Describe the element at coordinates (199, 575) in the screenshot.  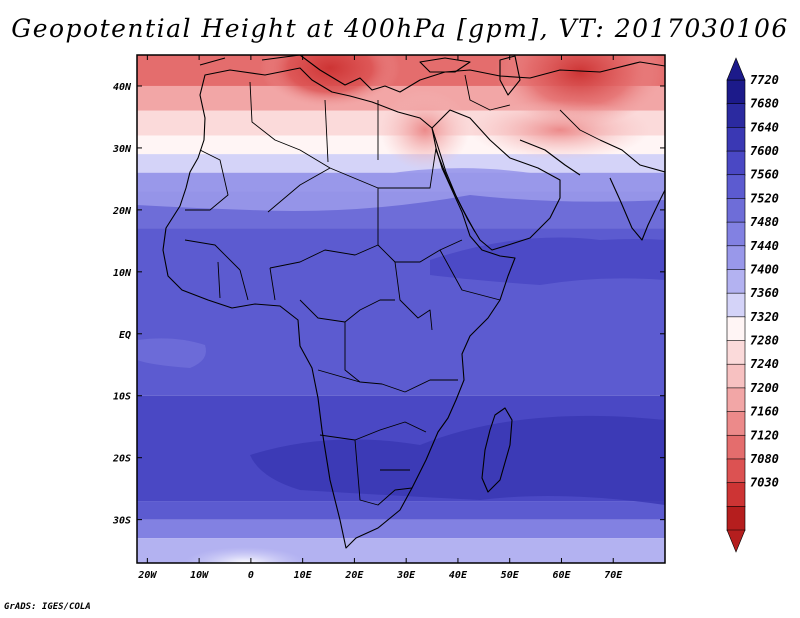
I see `lon-tick-label: 10W` at that location.